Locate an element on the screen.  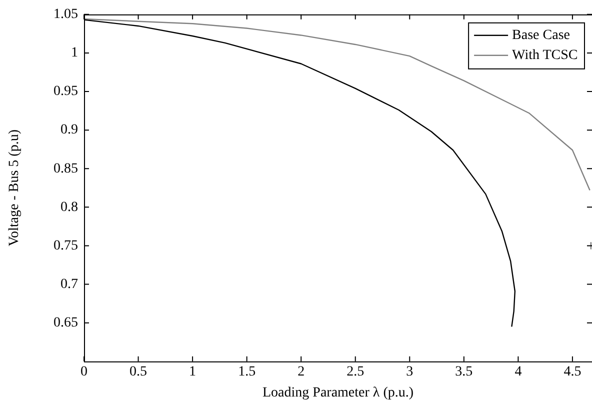
y-tick-label: 0.7 is located at coordinates (69, 284).